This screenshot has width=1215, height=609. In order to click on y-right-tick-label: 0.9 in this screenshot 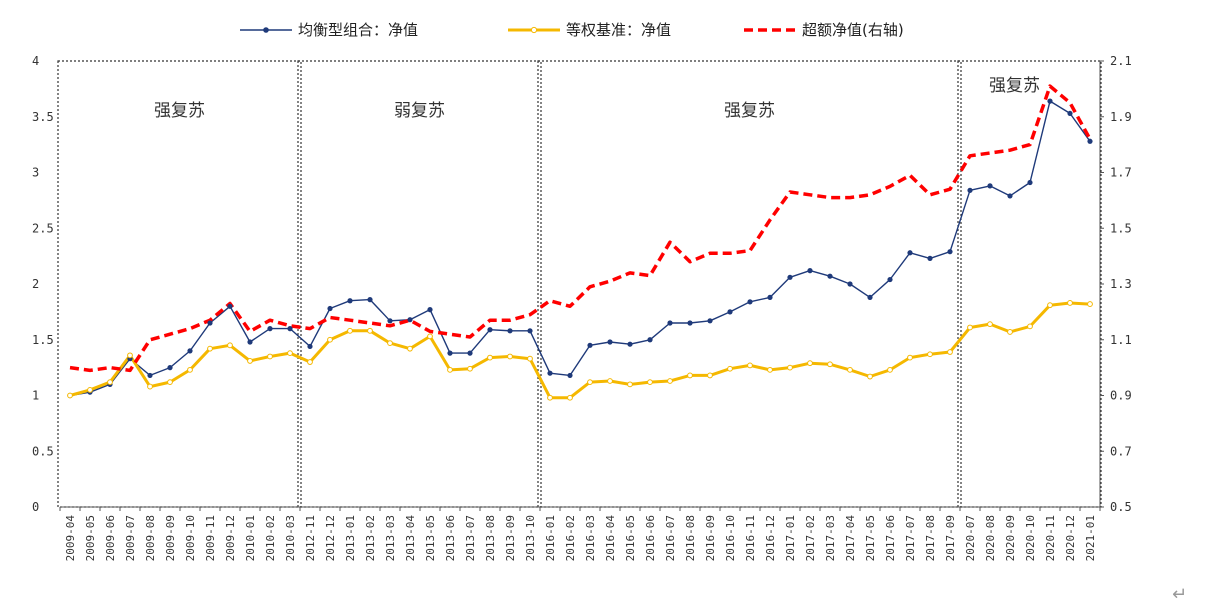, I will do `click(1121, 396)`.